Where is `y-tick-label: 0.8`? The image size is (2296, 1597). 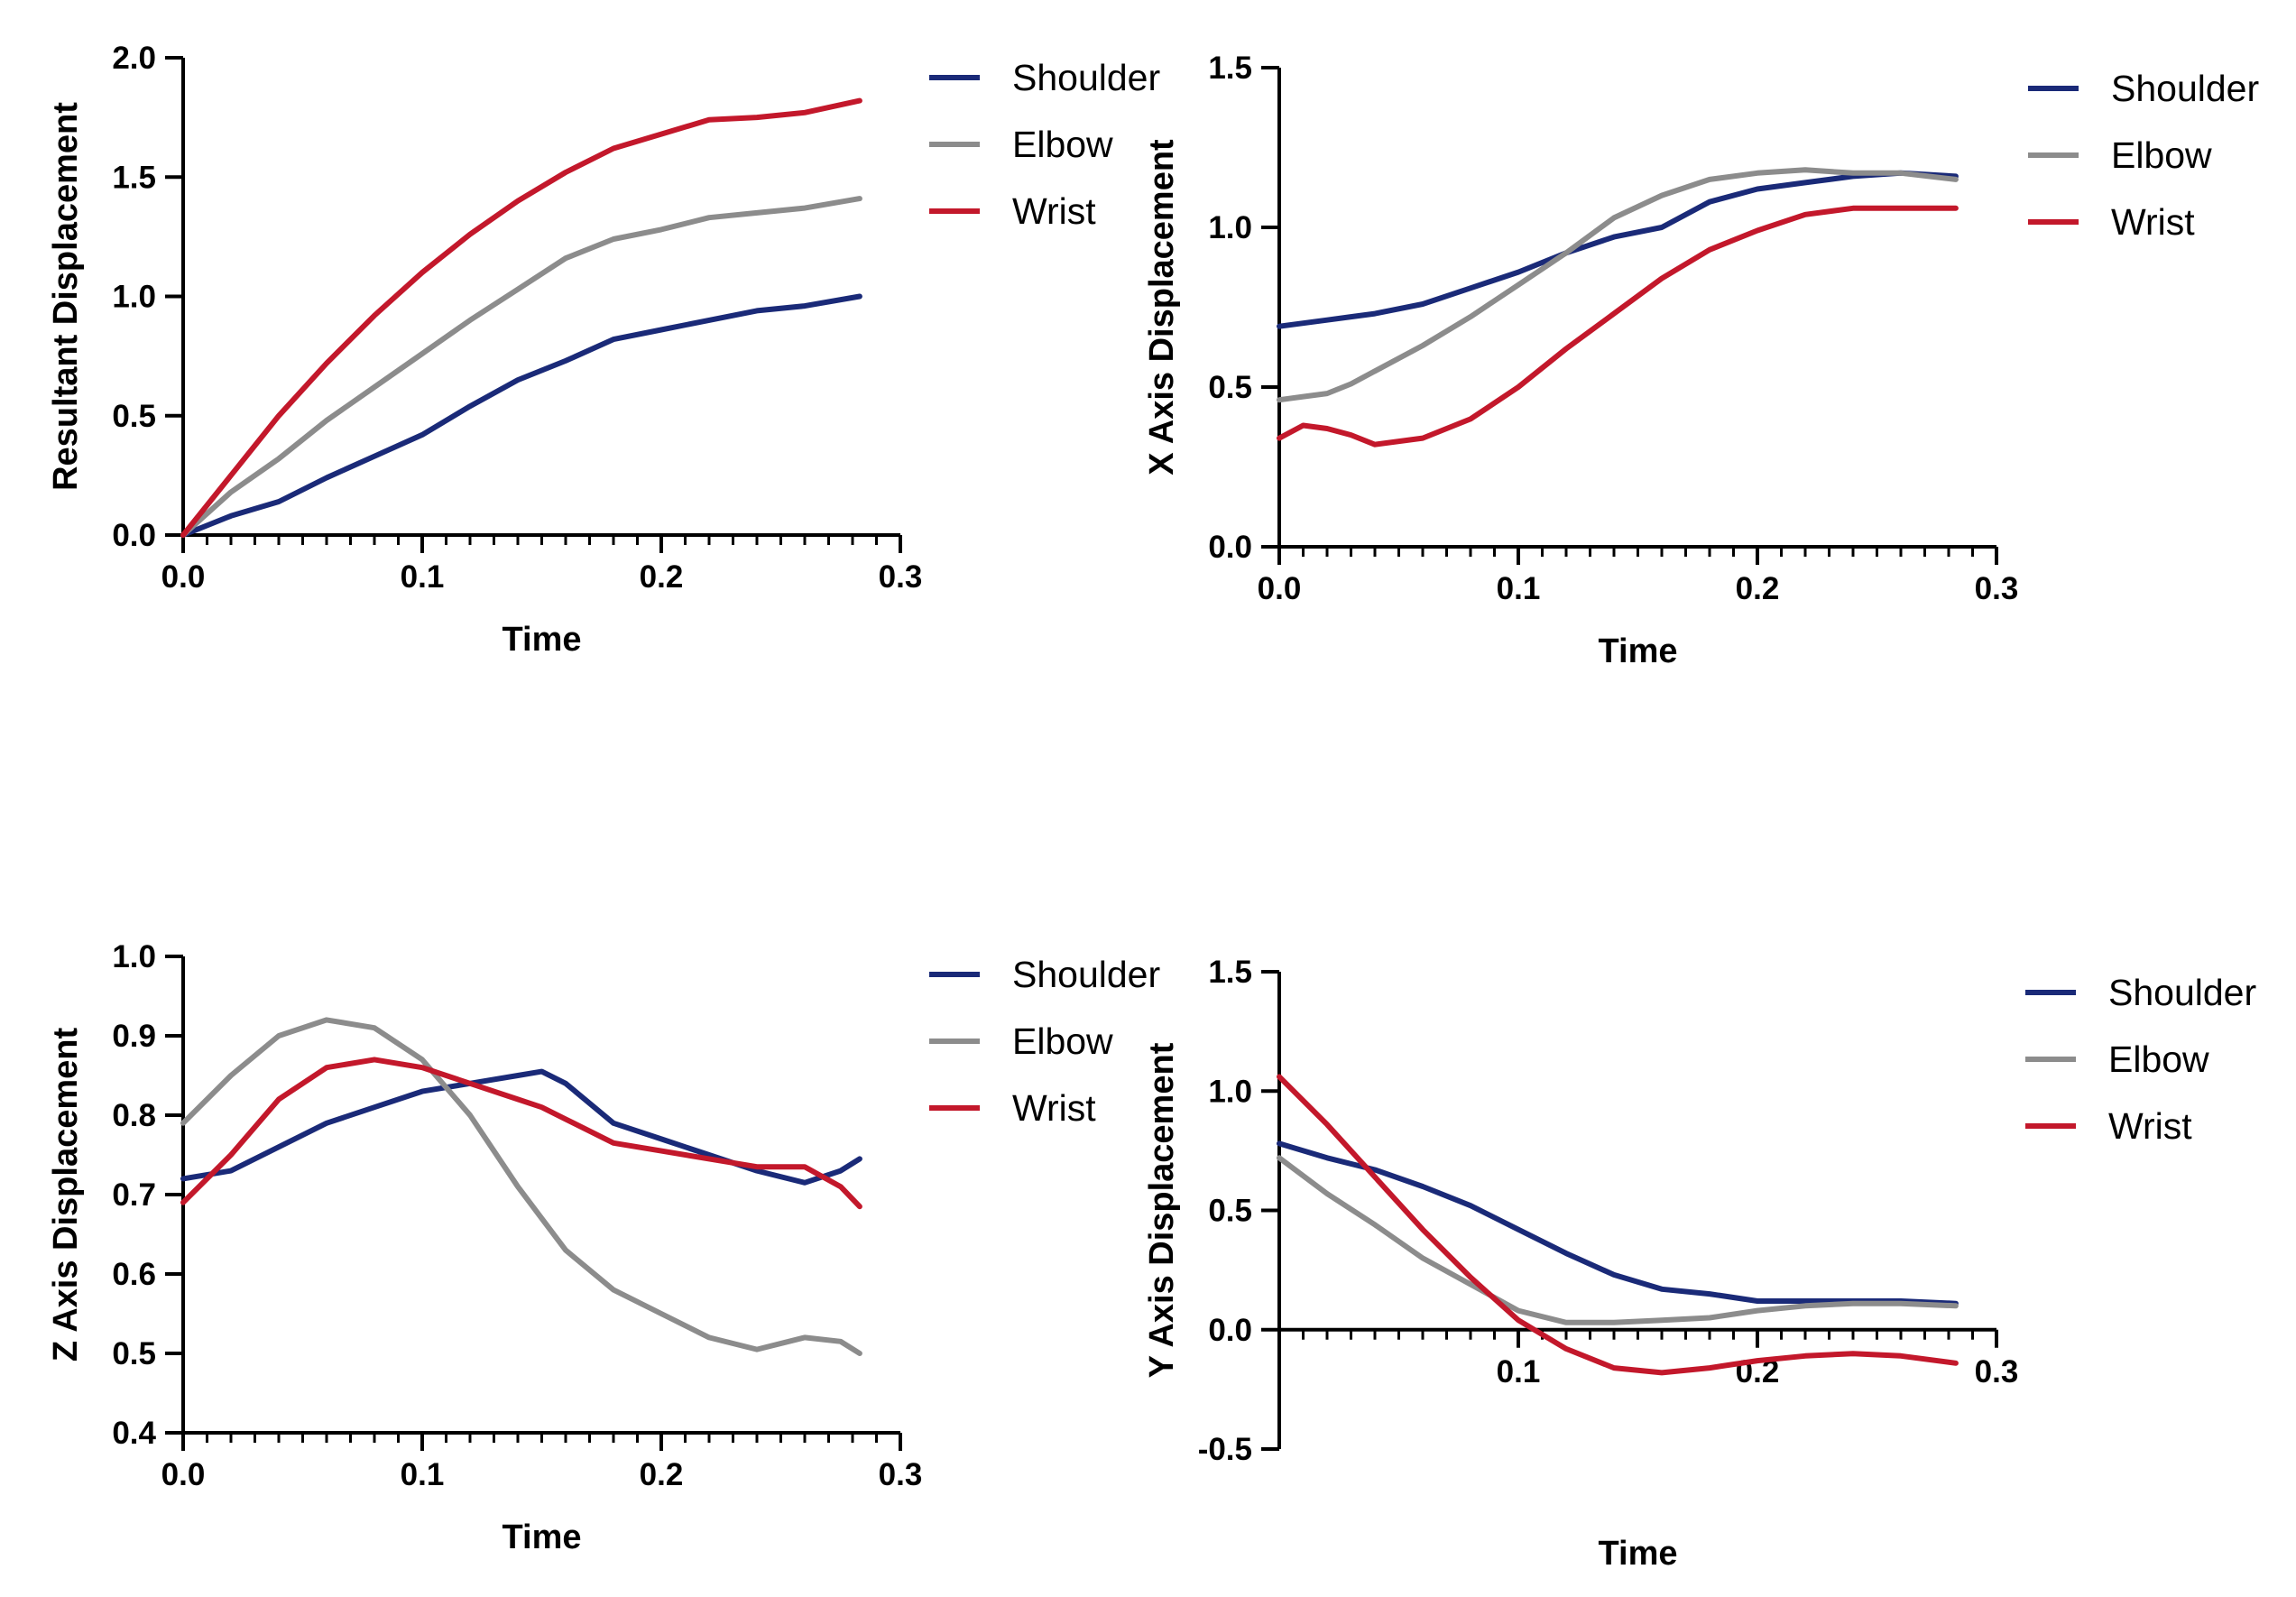 y-tick-label: 0.8 is located at coordinates (134, 1115).